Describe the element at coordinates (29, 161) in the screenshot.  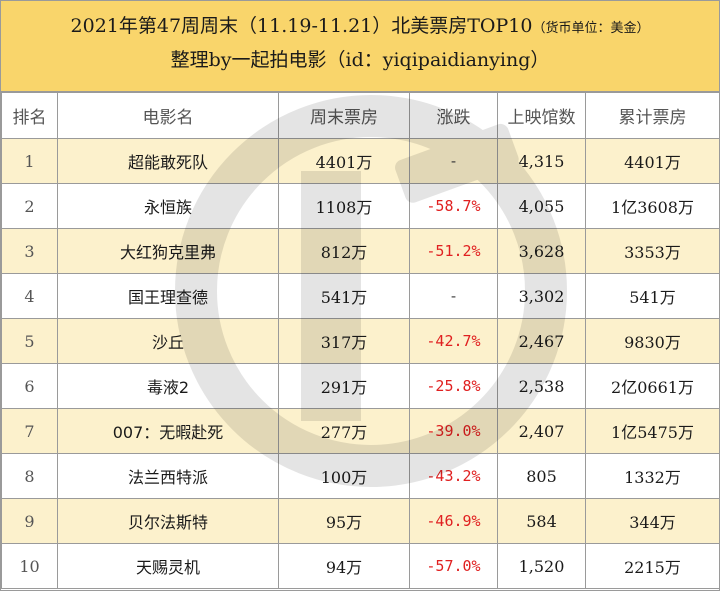
I see `rank-cell: 1` at that location.